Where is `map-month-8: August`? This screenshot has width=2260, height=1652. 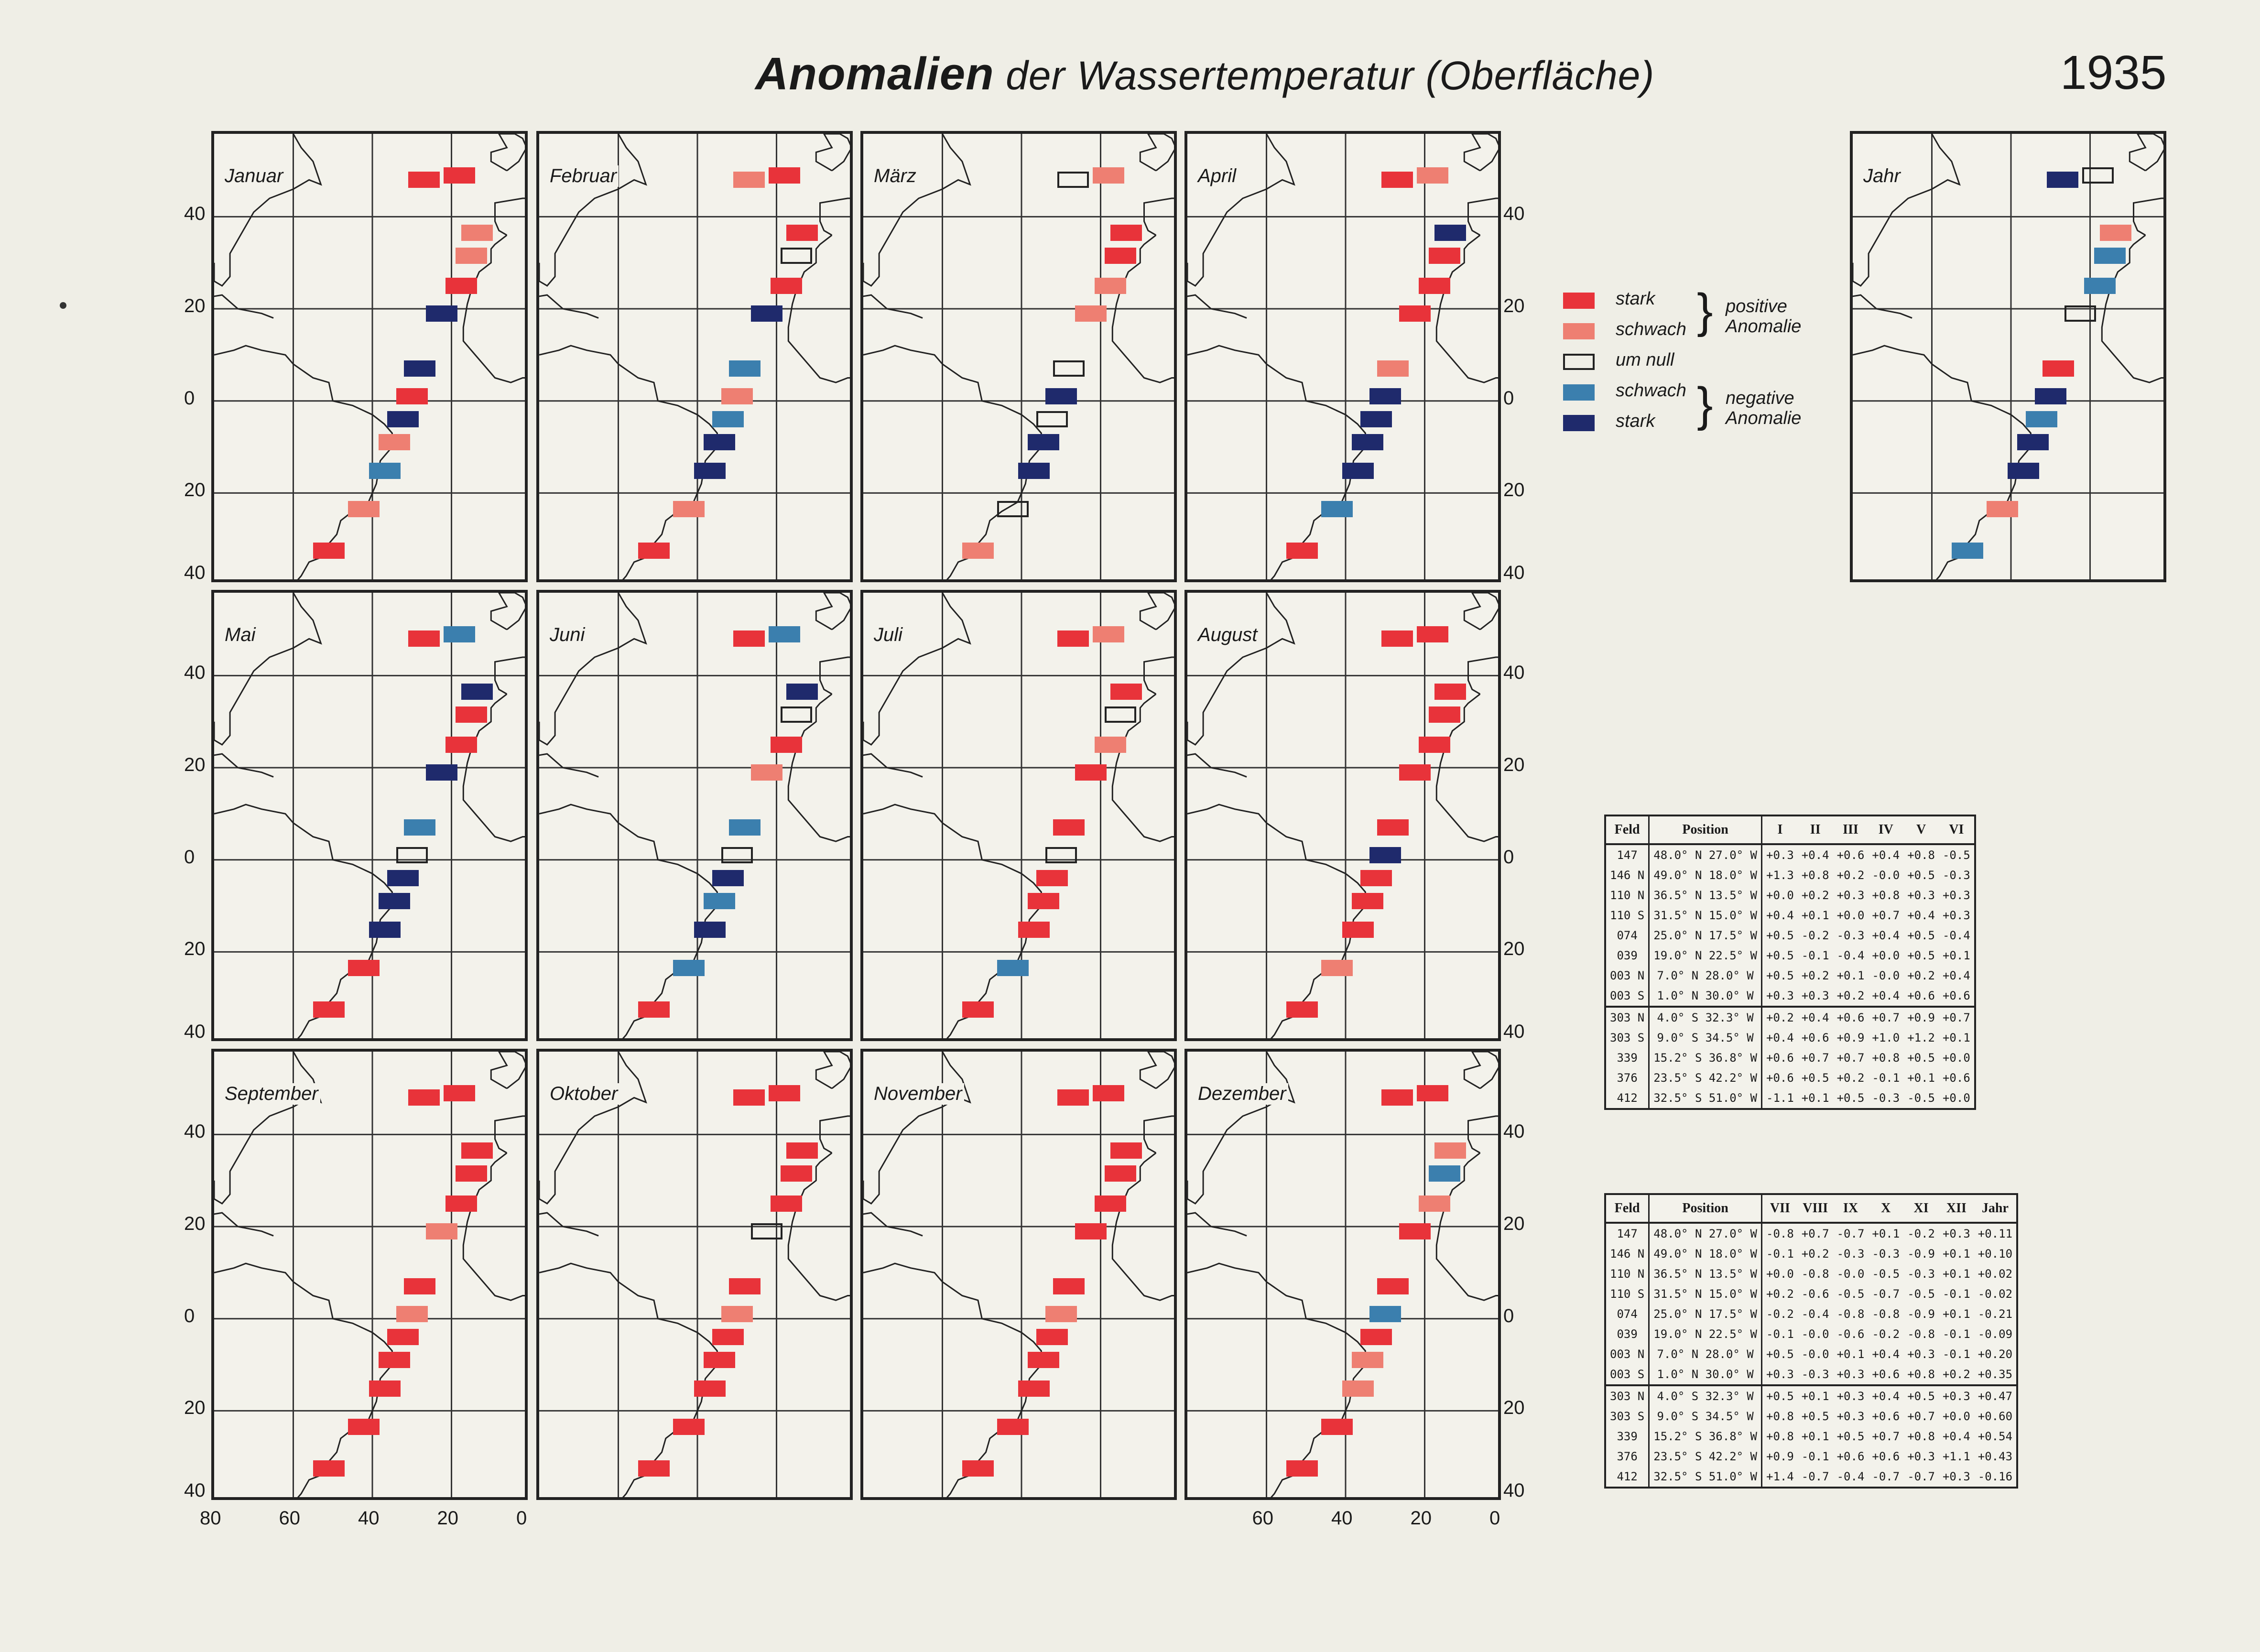
map-month-8: August is located at coordinates (1342, 815).